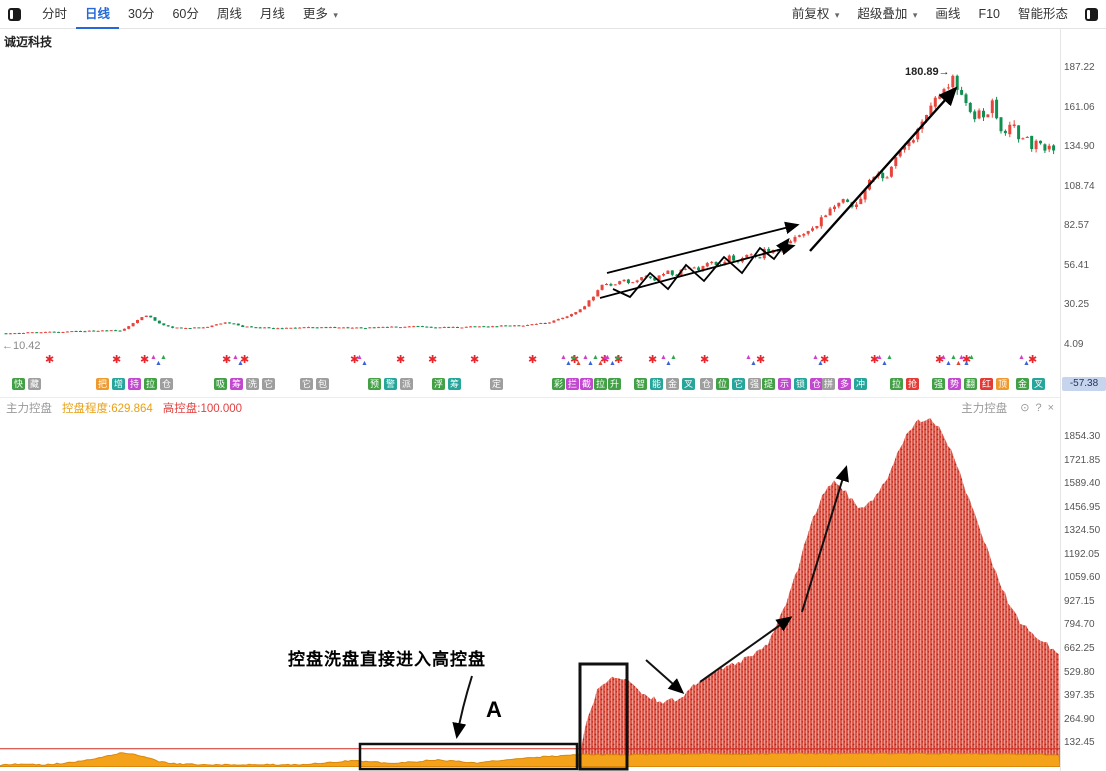 The image size is (1106, 771). What do you see at coordinates (573, 384) in the screenshot?
I see `signal-tag: 拦` at bounding box center [573, 384].